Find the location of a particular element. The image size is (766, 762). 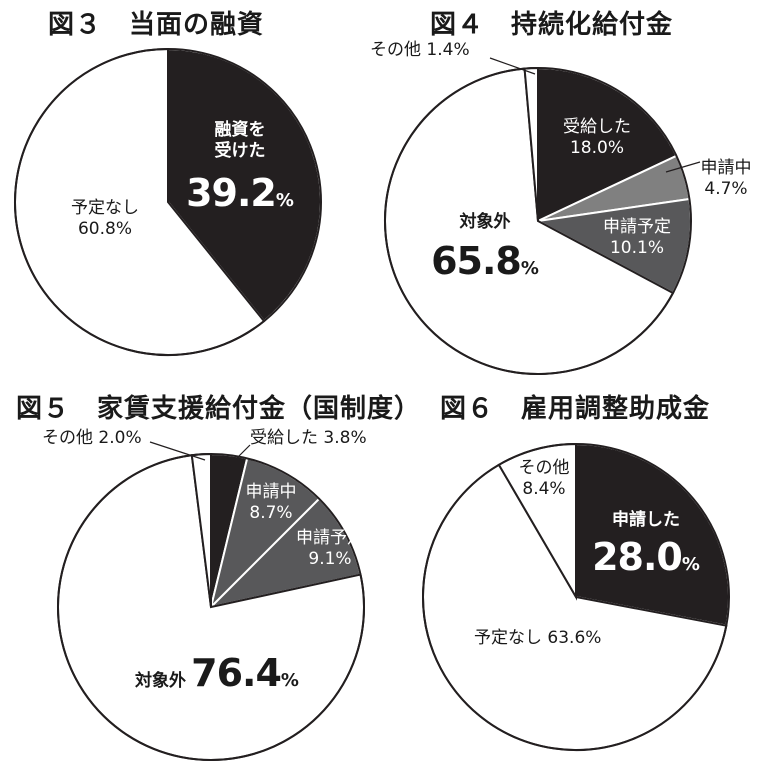

chart6-other-text: その他 is located at coordinates (544, 468).